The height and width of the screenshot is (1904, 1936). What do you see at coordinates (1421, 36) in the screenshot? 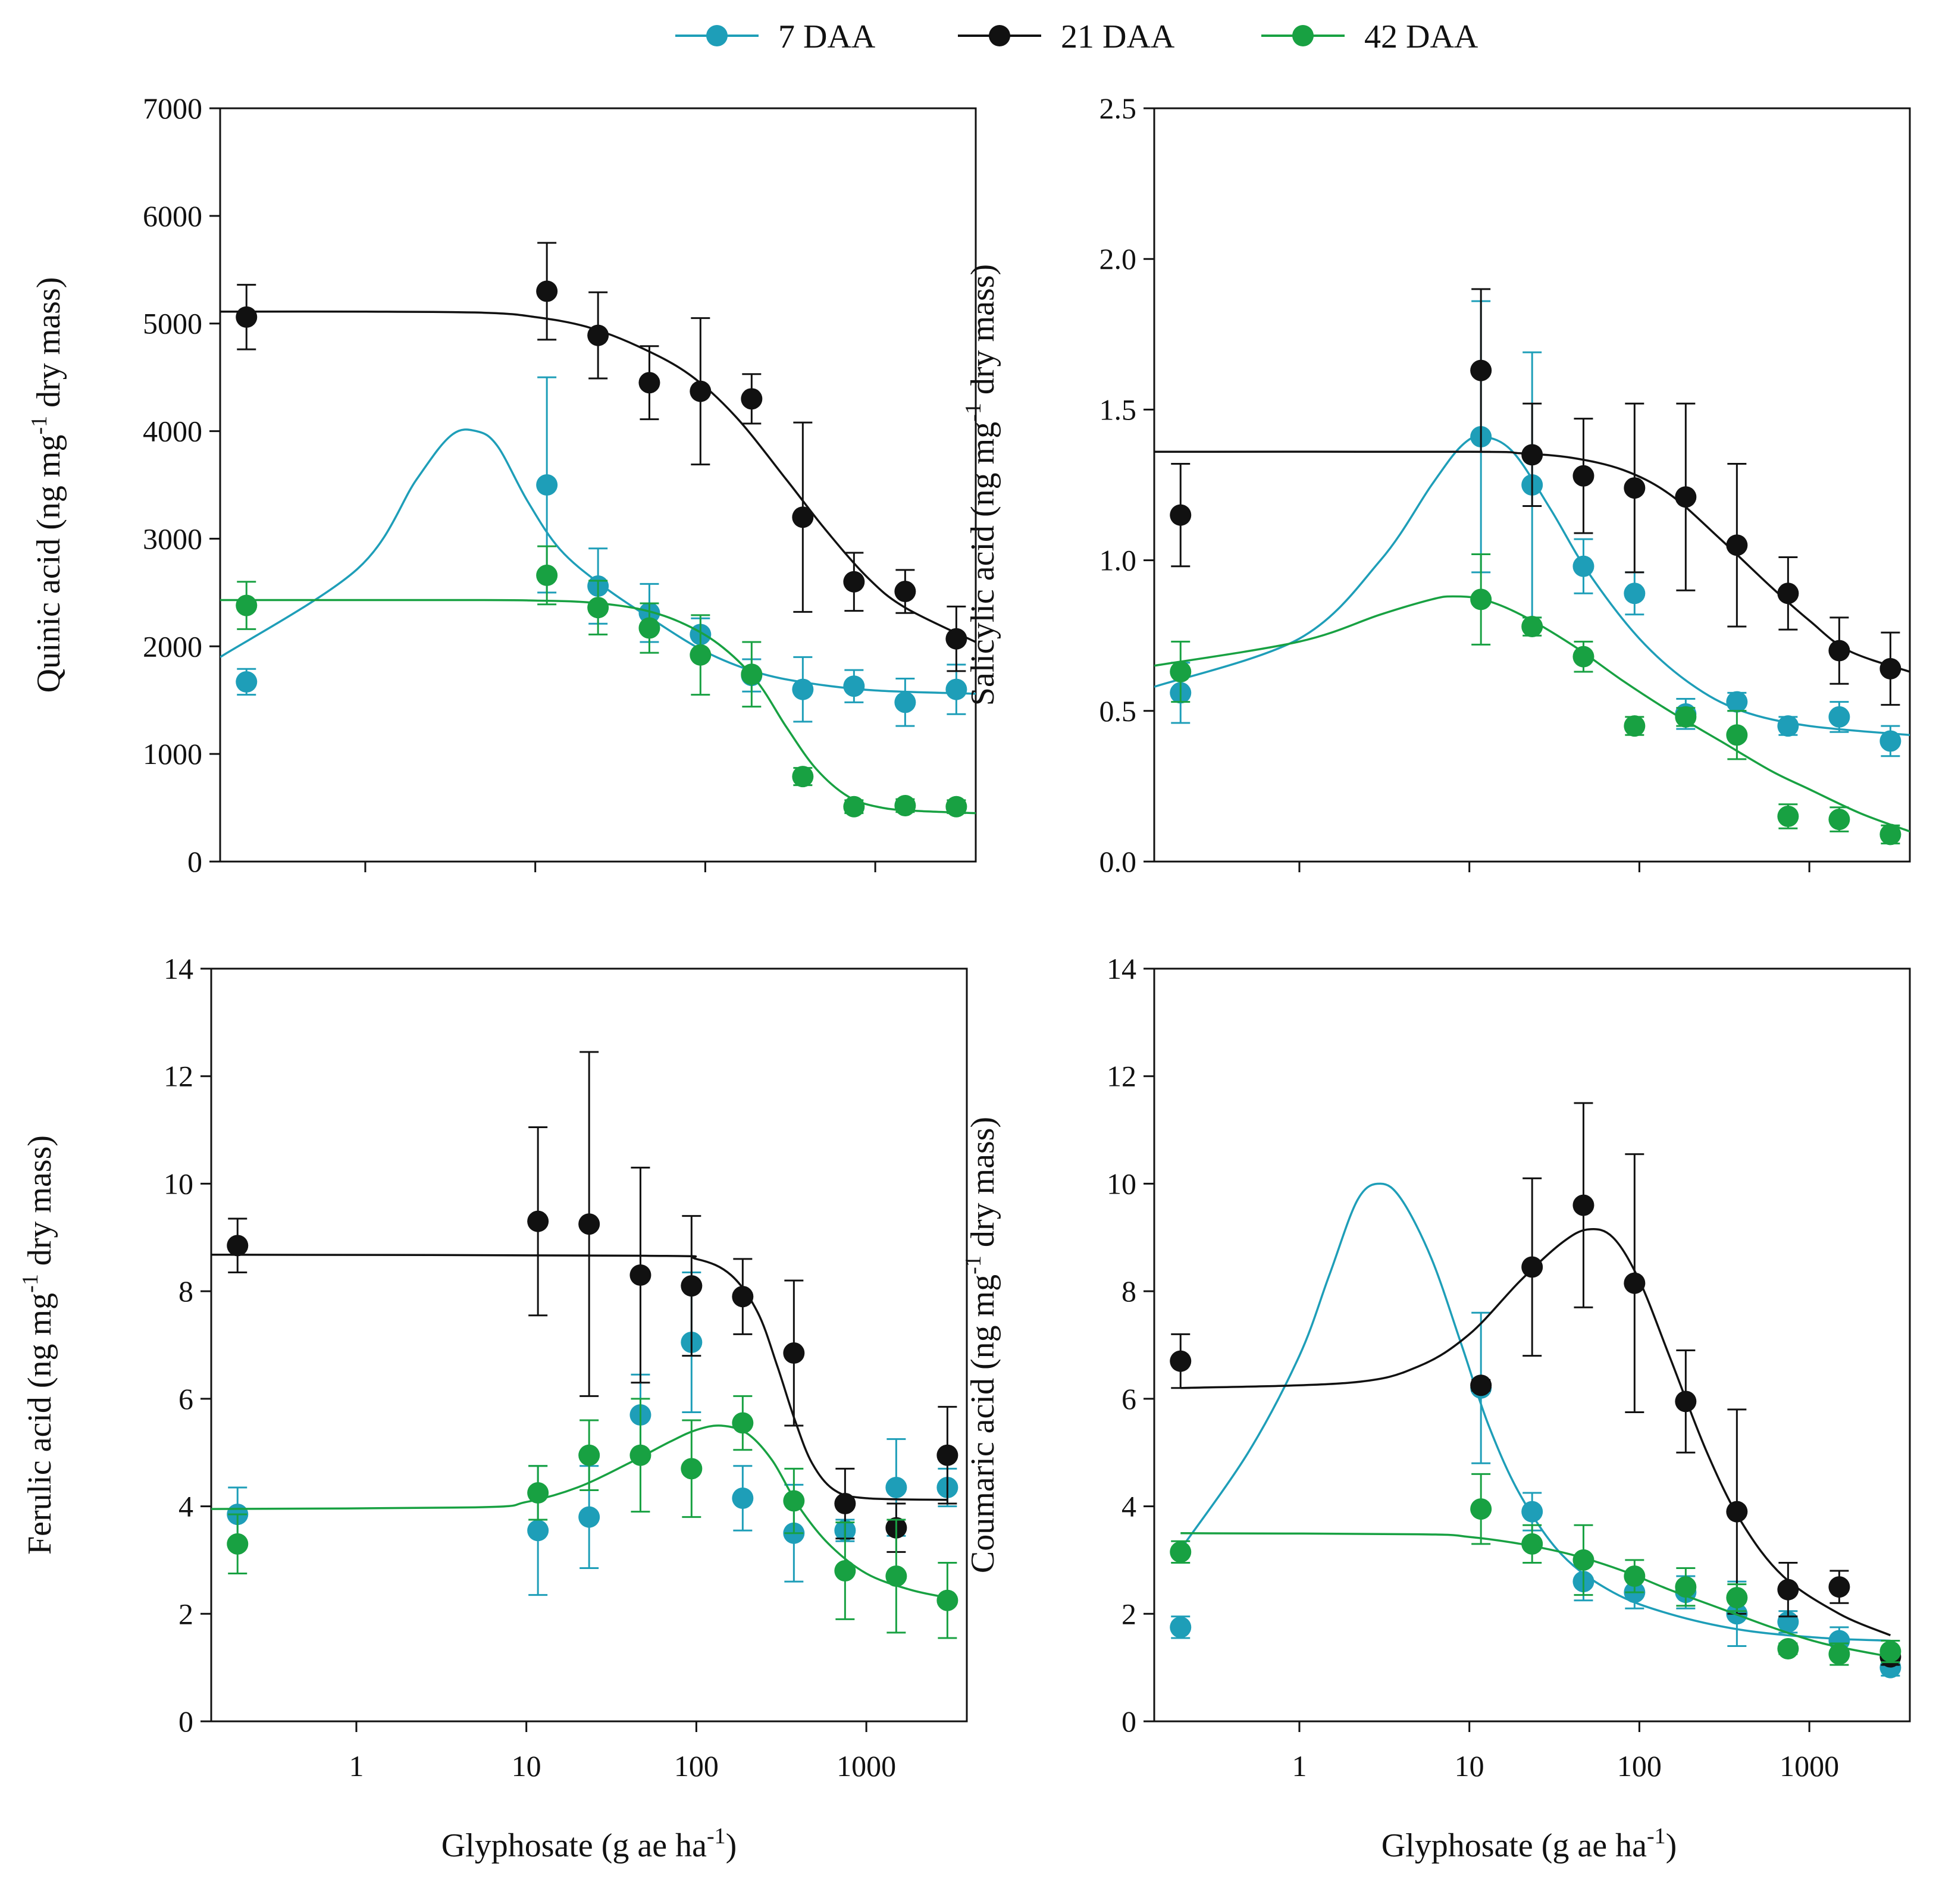
I see `legend-label-42-daa: 42 DAA` at bounding box center [1421, 36].